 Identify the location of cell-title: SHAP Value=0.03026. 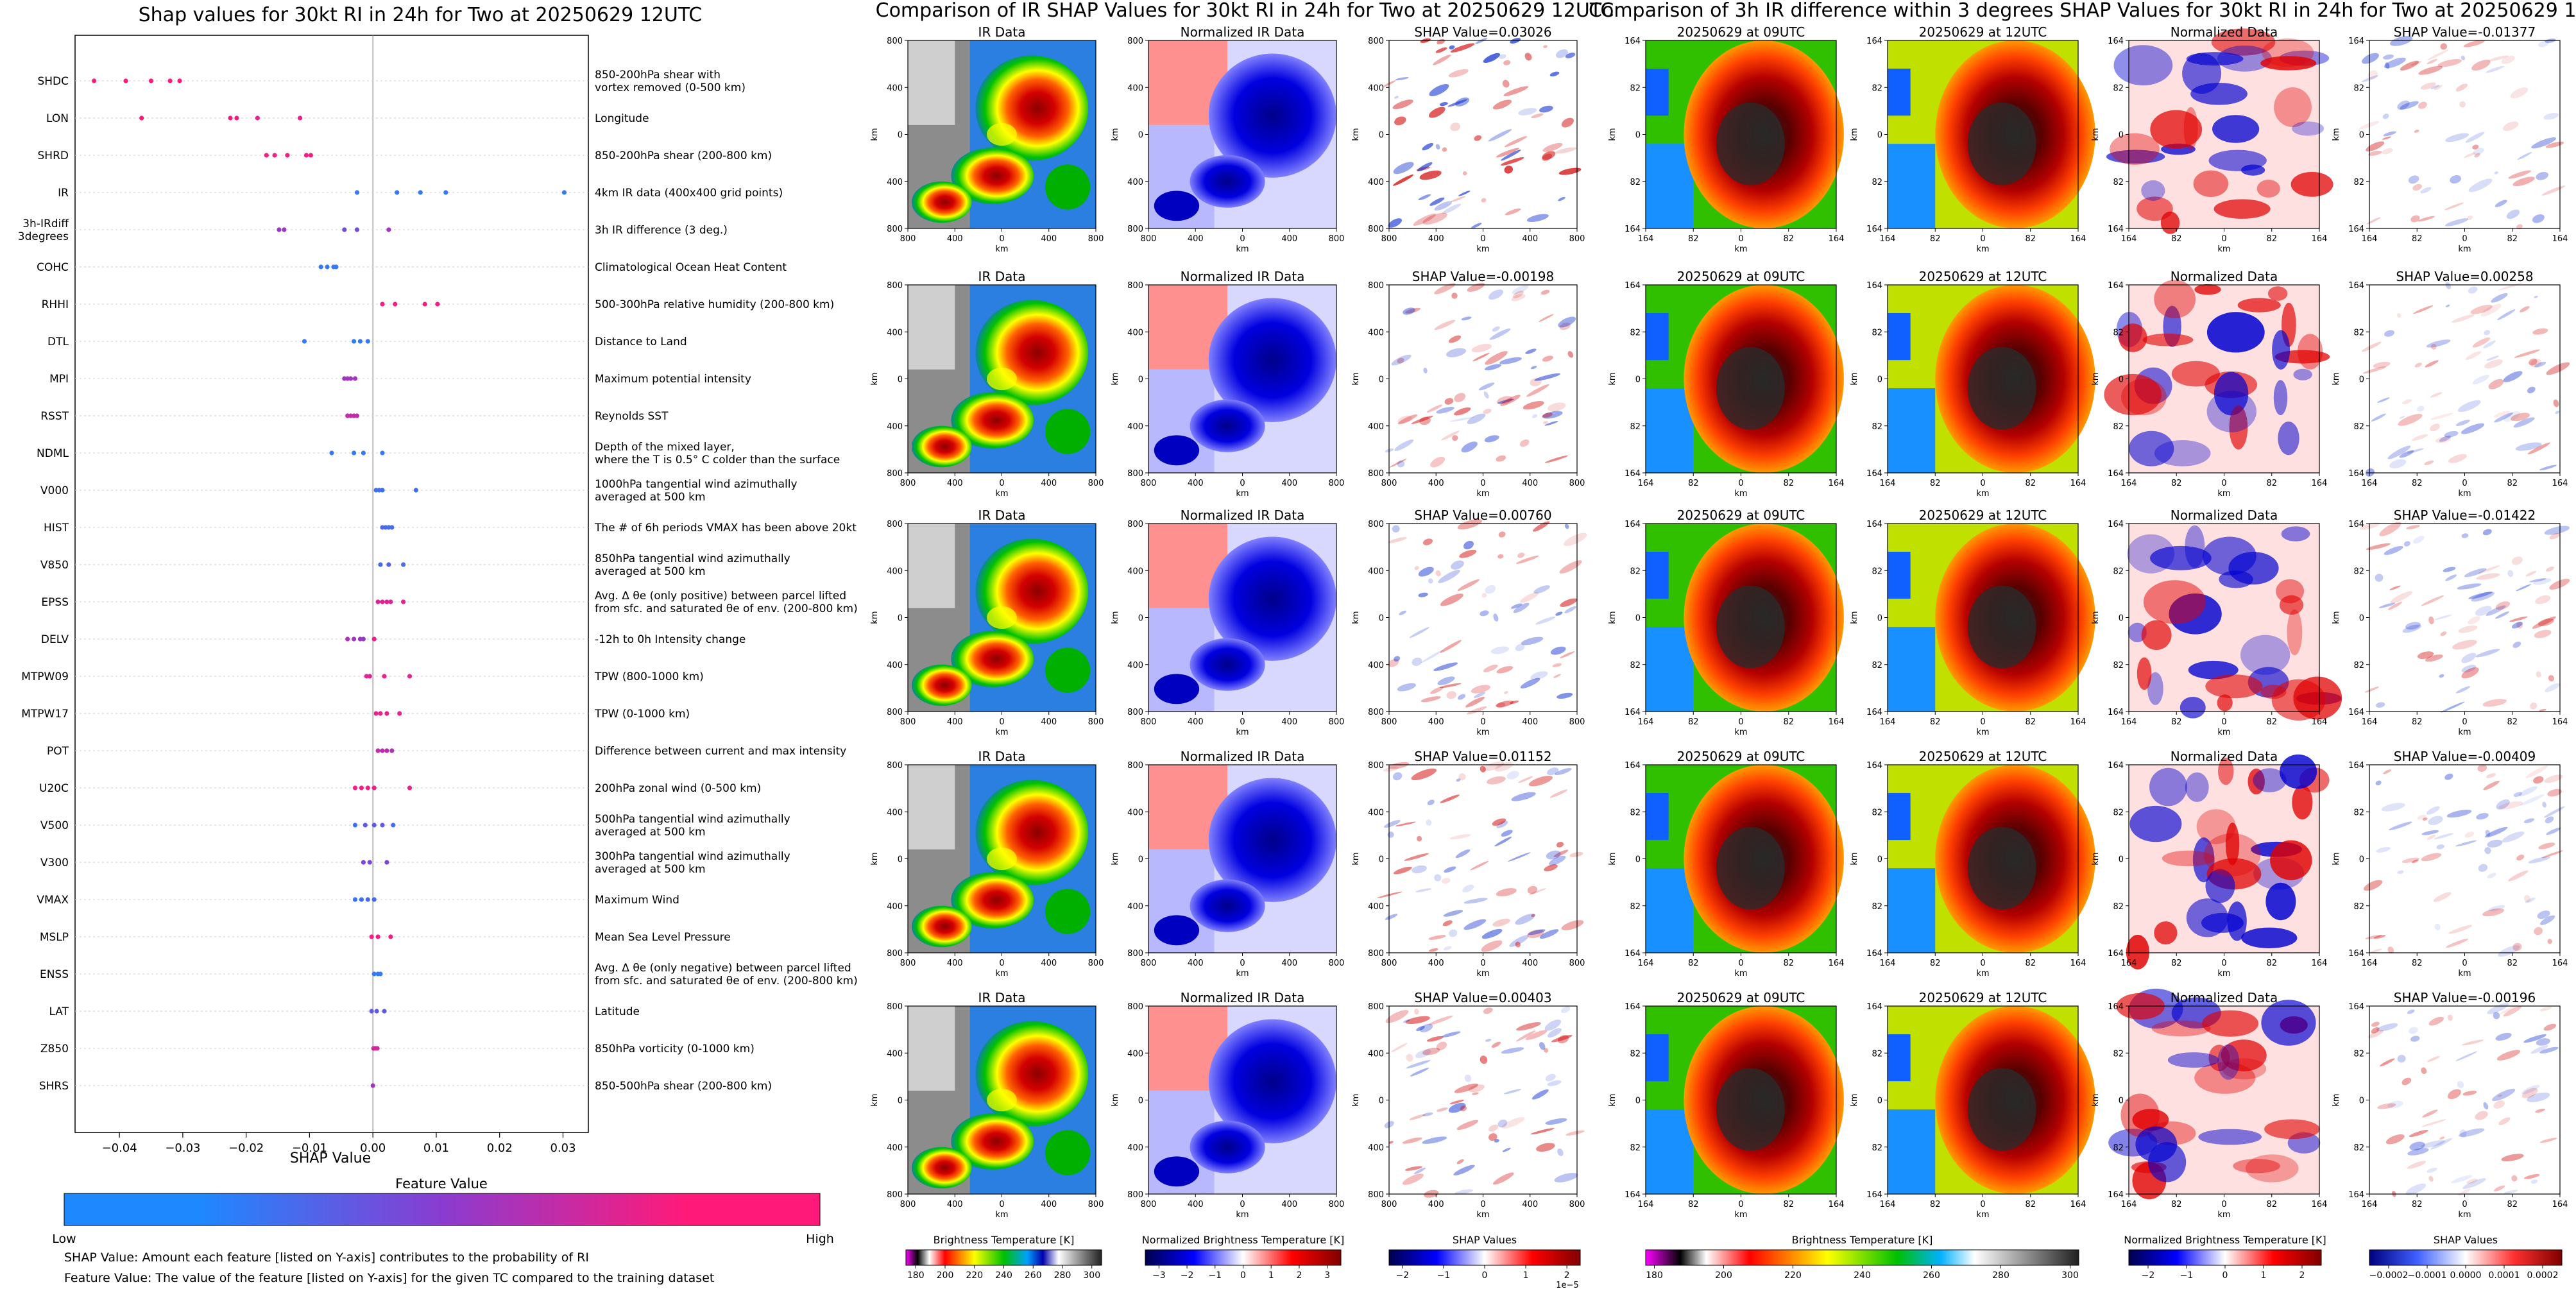
(1482, 32).